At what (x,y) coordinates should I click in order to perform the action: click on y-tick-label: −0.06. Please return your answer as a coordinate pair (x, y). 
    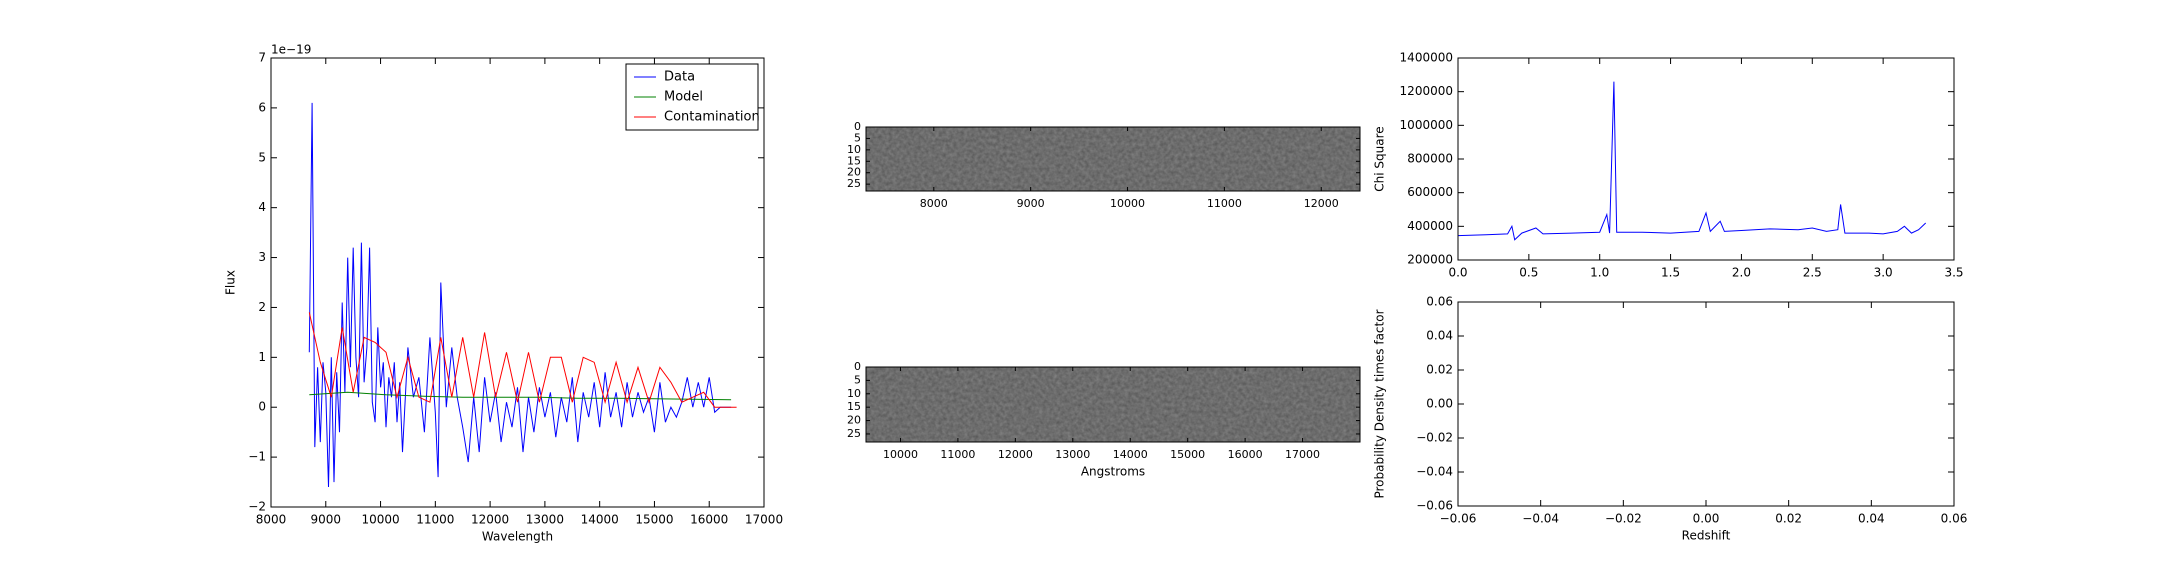
    Looking at the image, I should click on (1434, 506).